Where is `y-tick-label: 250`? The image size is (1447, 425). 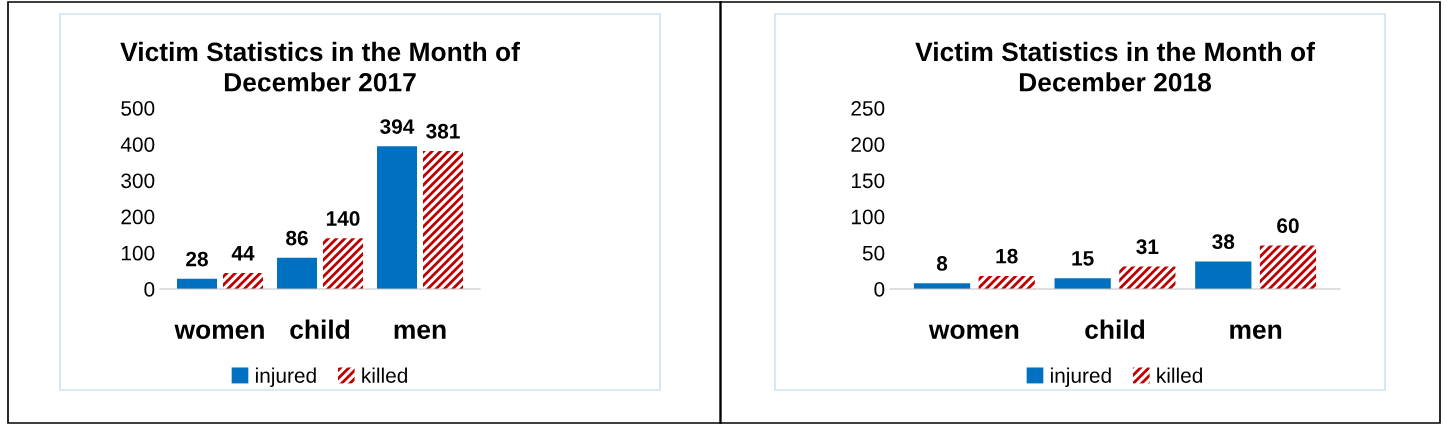
y-tick-label: 250 is located at coordinates (868, 108).